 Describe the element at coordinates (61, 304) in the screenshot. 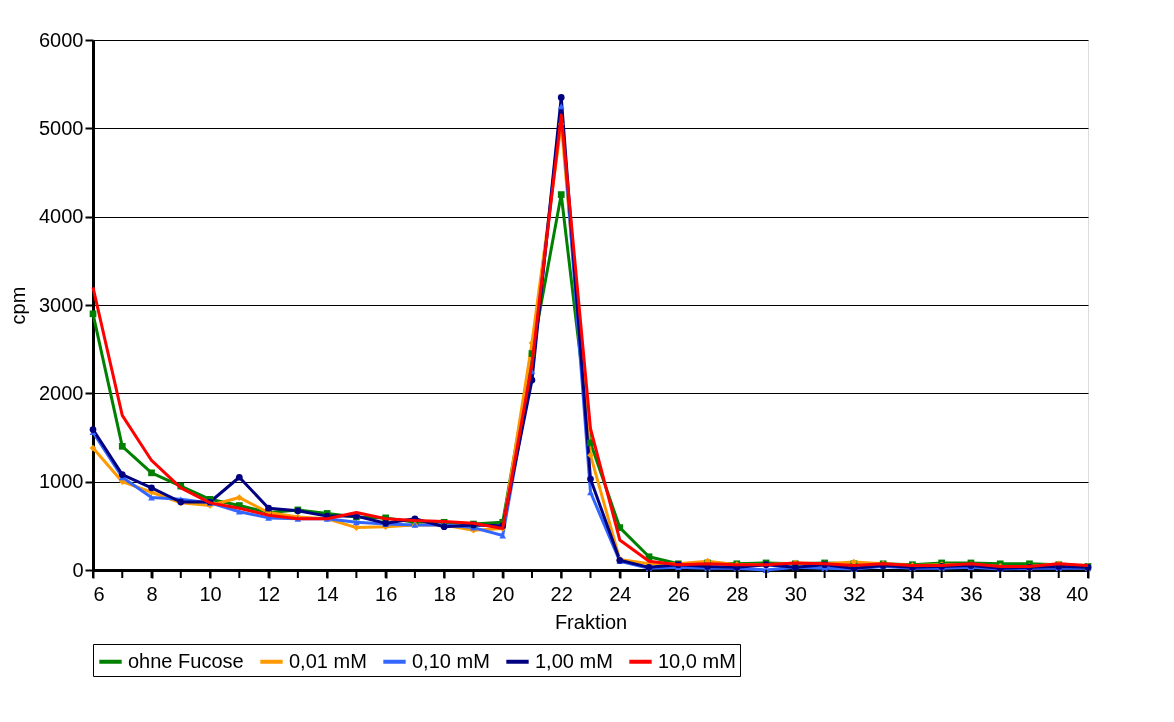

I see `y-tick-label: 3000` at that location.